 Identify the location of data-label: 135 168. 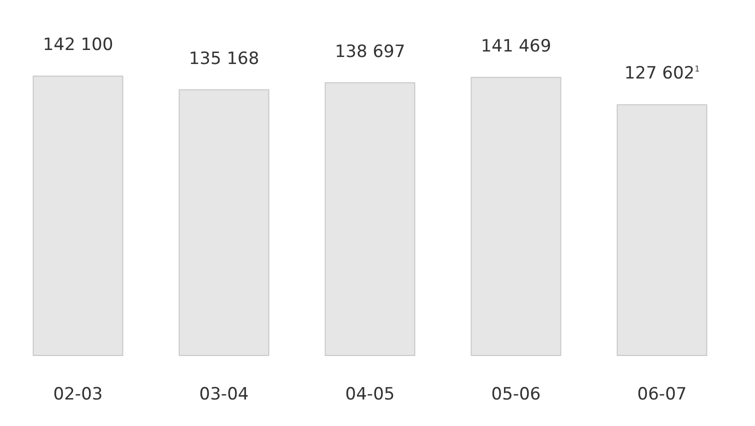
(224, 58).